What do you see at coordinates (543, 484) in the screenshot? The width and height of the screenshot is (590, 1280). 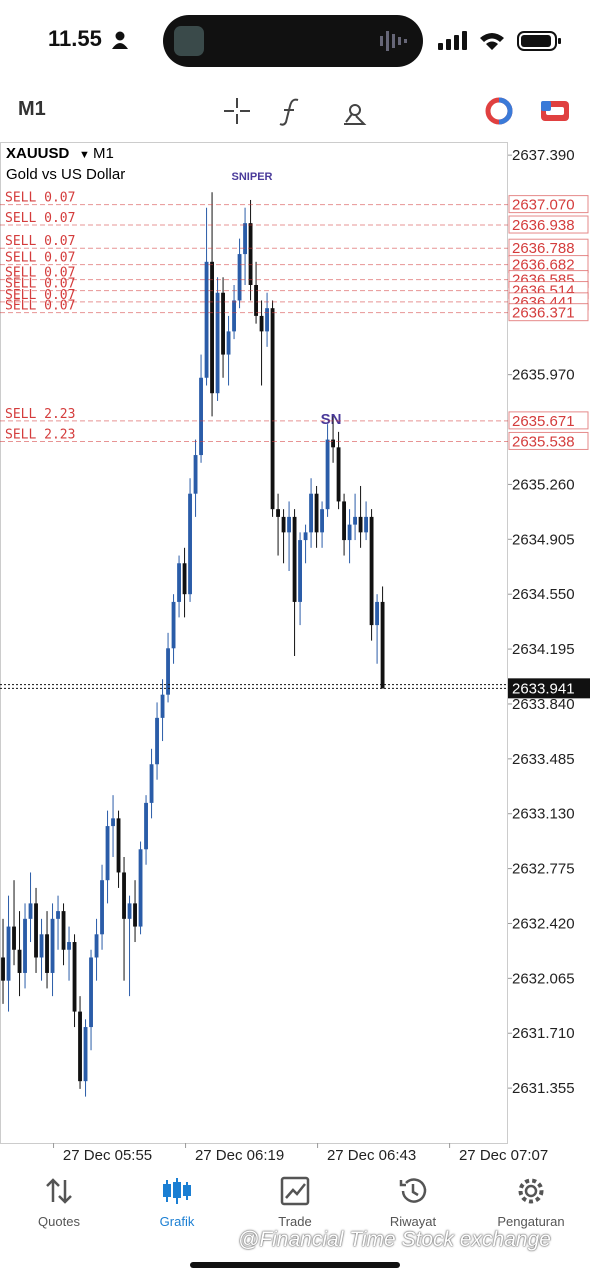 I see `y-tick-label: 2635.260` at bounding box center [543, 484].